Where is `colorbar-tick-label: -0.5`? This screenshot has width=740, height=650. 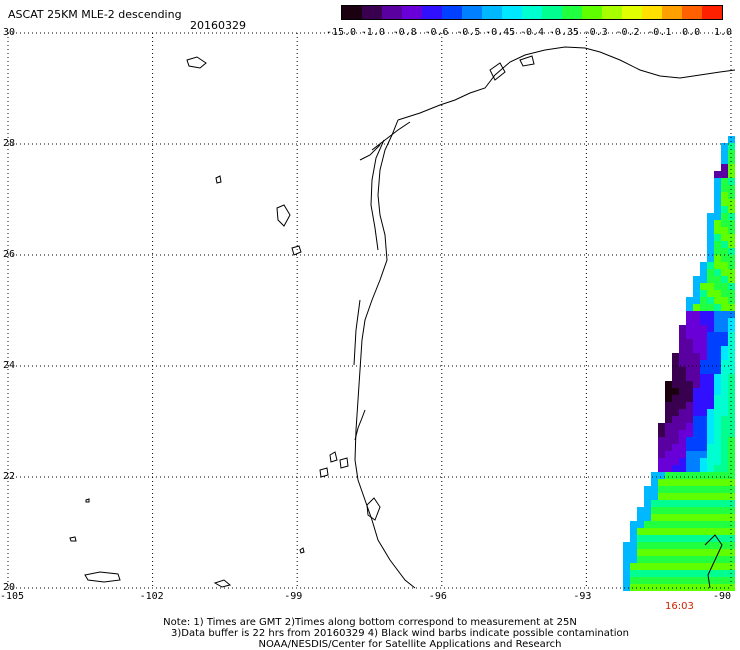 colorbar-tick-label: -0.5 is located at coordinates (468, 32).